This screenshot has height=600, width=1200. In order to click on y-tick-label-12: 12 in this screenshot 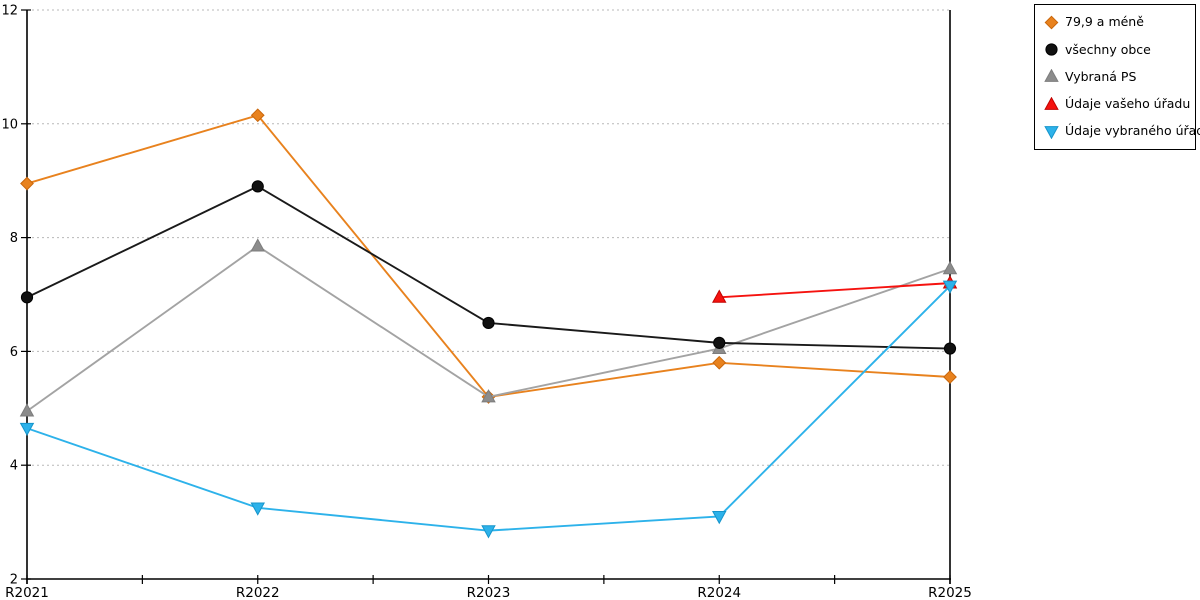, I will do `click(9, 11)`.